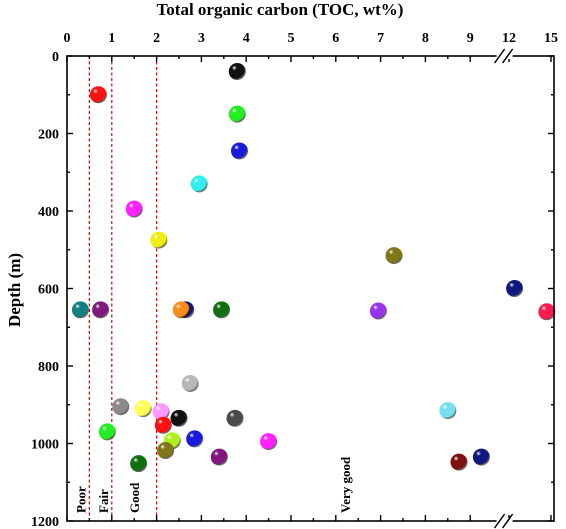  Describe the element at coordinates (45, 522) in the screenshot. I see `y-tick-label: 1200` at that location.